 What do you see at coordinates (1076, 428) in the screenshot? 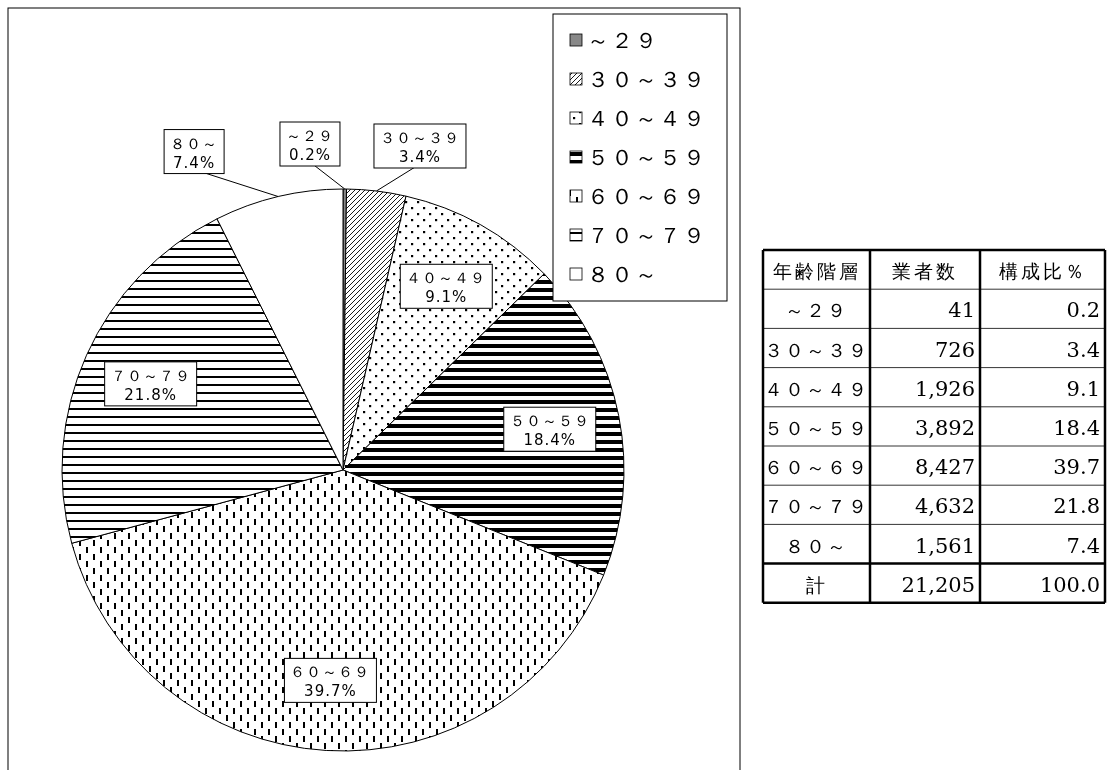
I see `data-label: 18.4` at bounding box center [1076, 428].